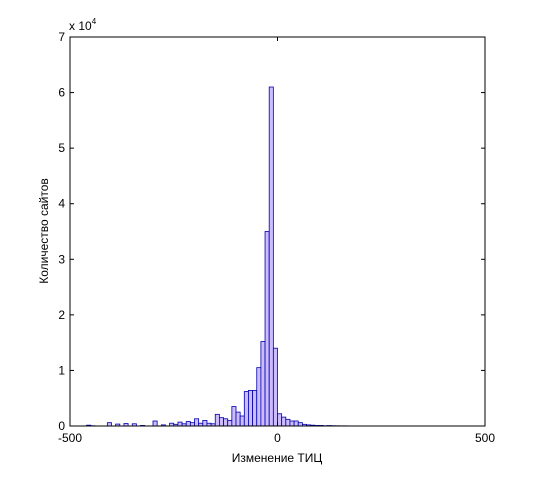  I want to click on x-tick-label: 500, so click(485, 438).